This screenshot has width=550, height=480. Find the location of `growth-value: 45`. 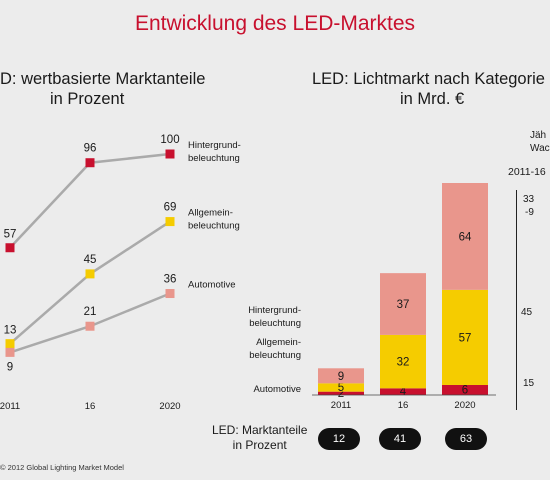

growth-value: 45 is located at coordinates (527, 312).